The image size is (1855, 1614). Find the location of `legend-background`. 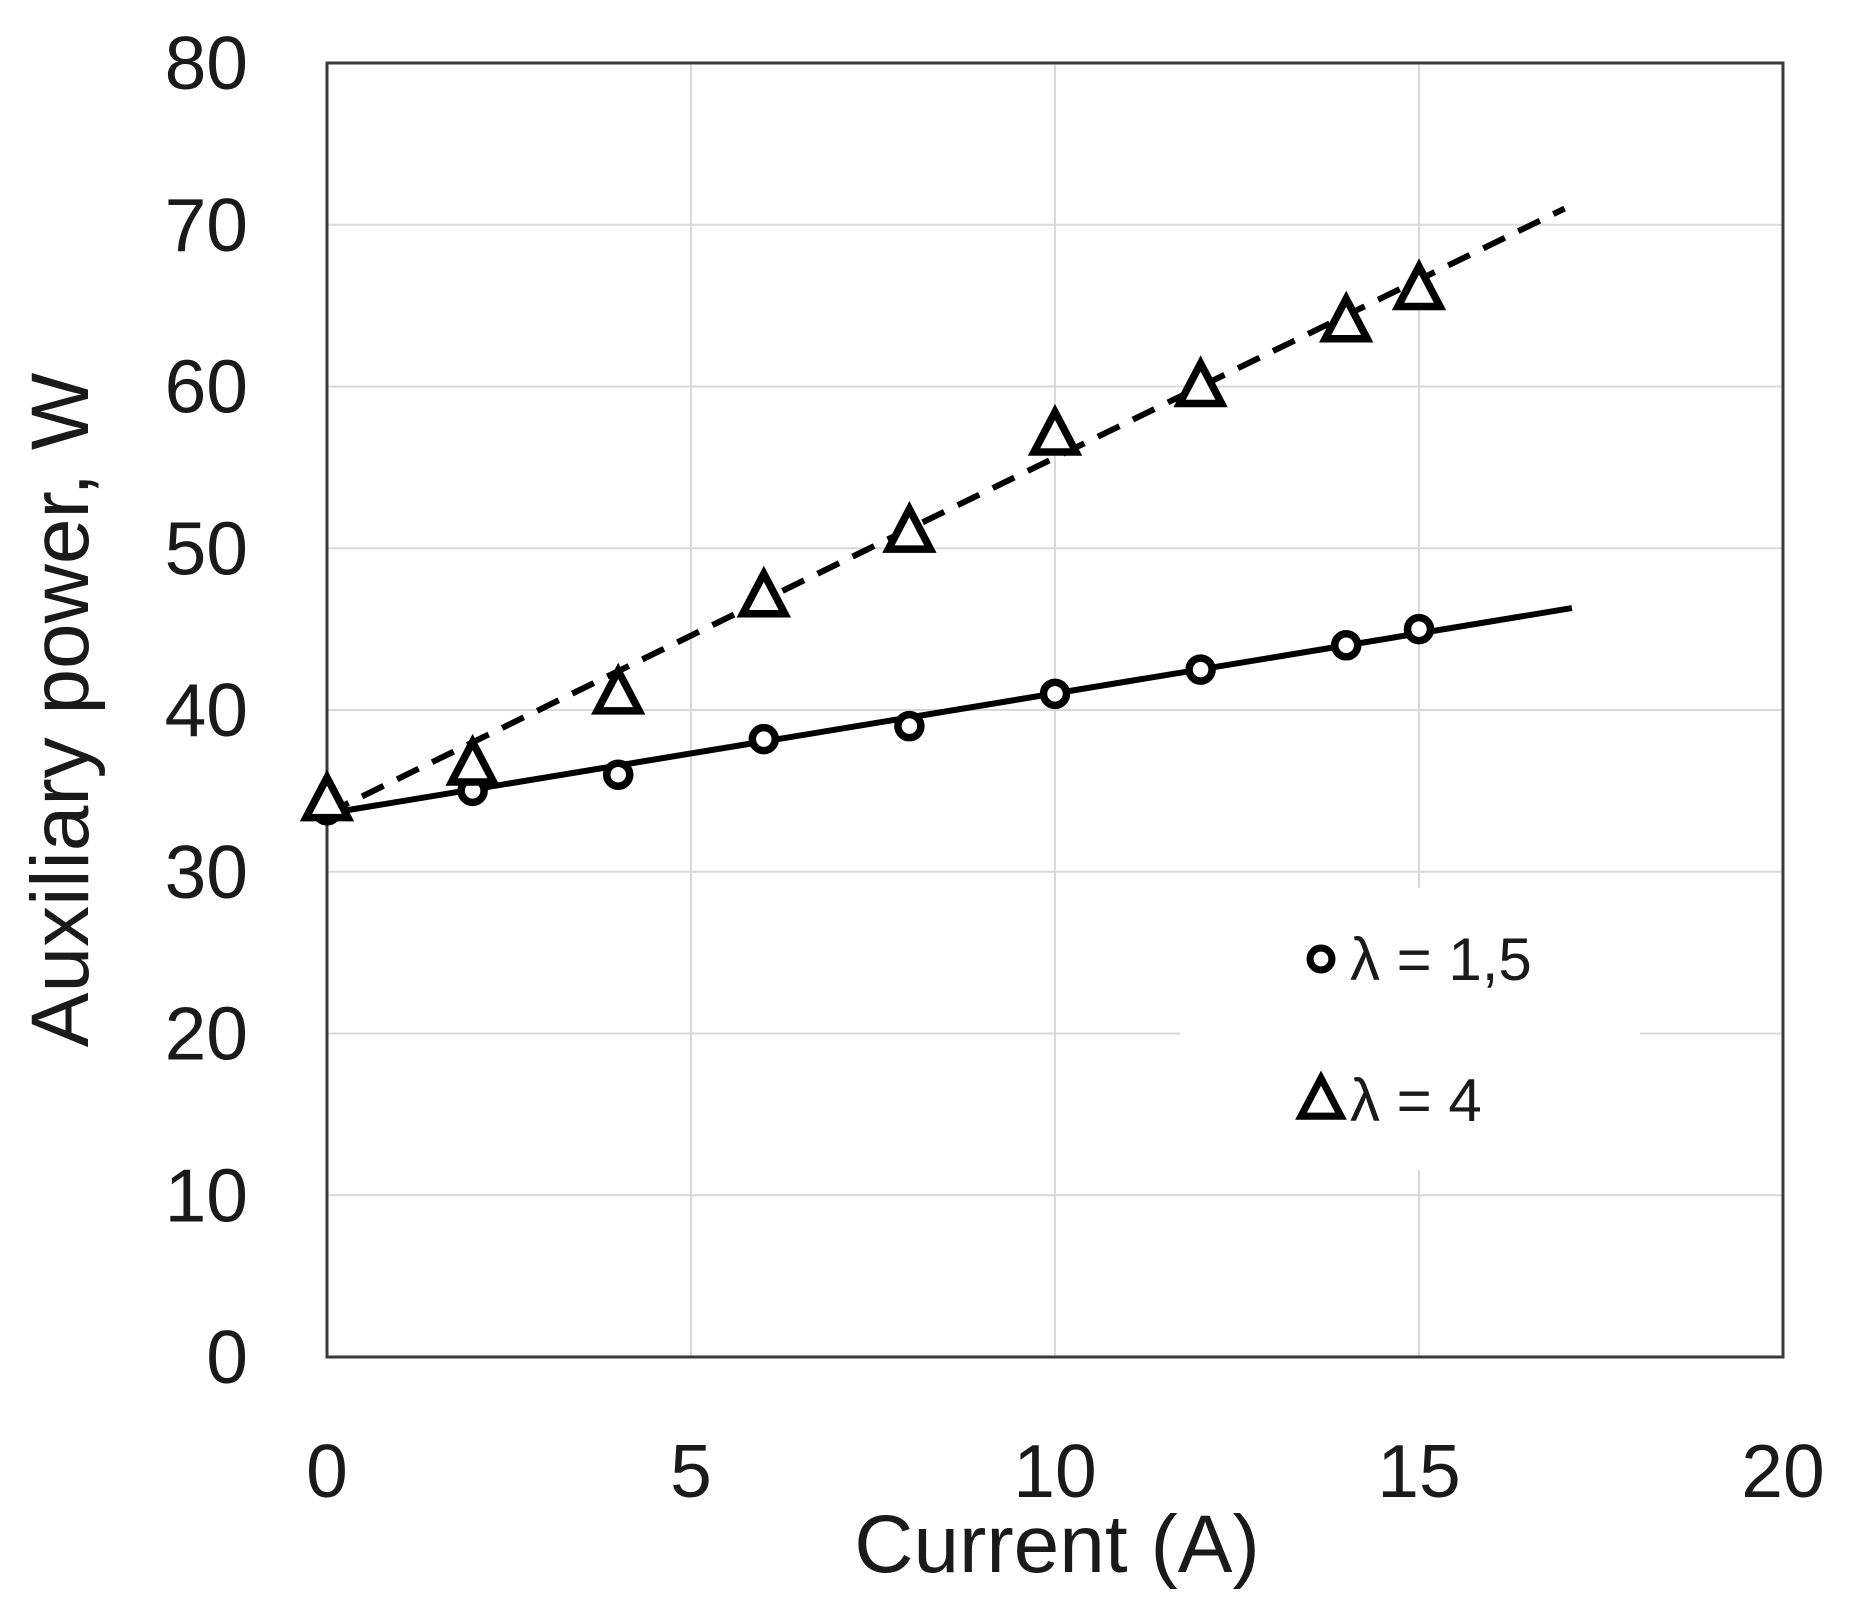

legend-background is located at coordinates (1410, 1029).